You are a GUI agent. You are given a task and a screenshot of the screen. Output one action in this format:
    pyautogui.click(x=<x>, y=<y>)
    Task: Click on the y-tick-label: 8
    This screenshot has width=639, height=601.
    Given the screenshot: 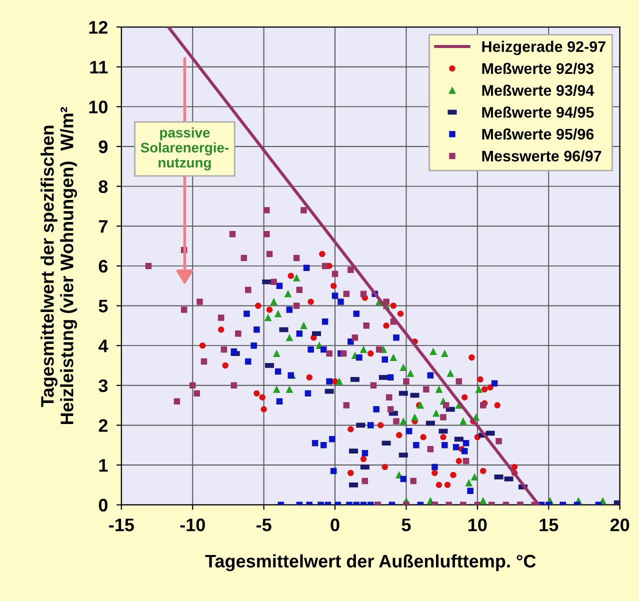 What is the action you would take?
    pyautogui.click(x=103, y=187)
    